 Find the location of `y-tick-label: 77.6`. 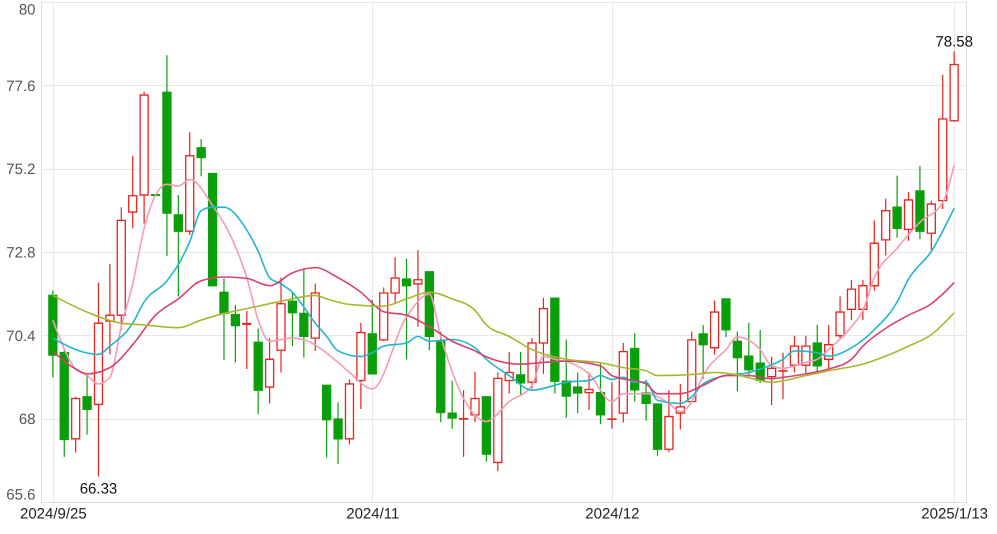

y-tick-label: 77.6 is located at coordinates (21, 86).